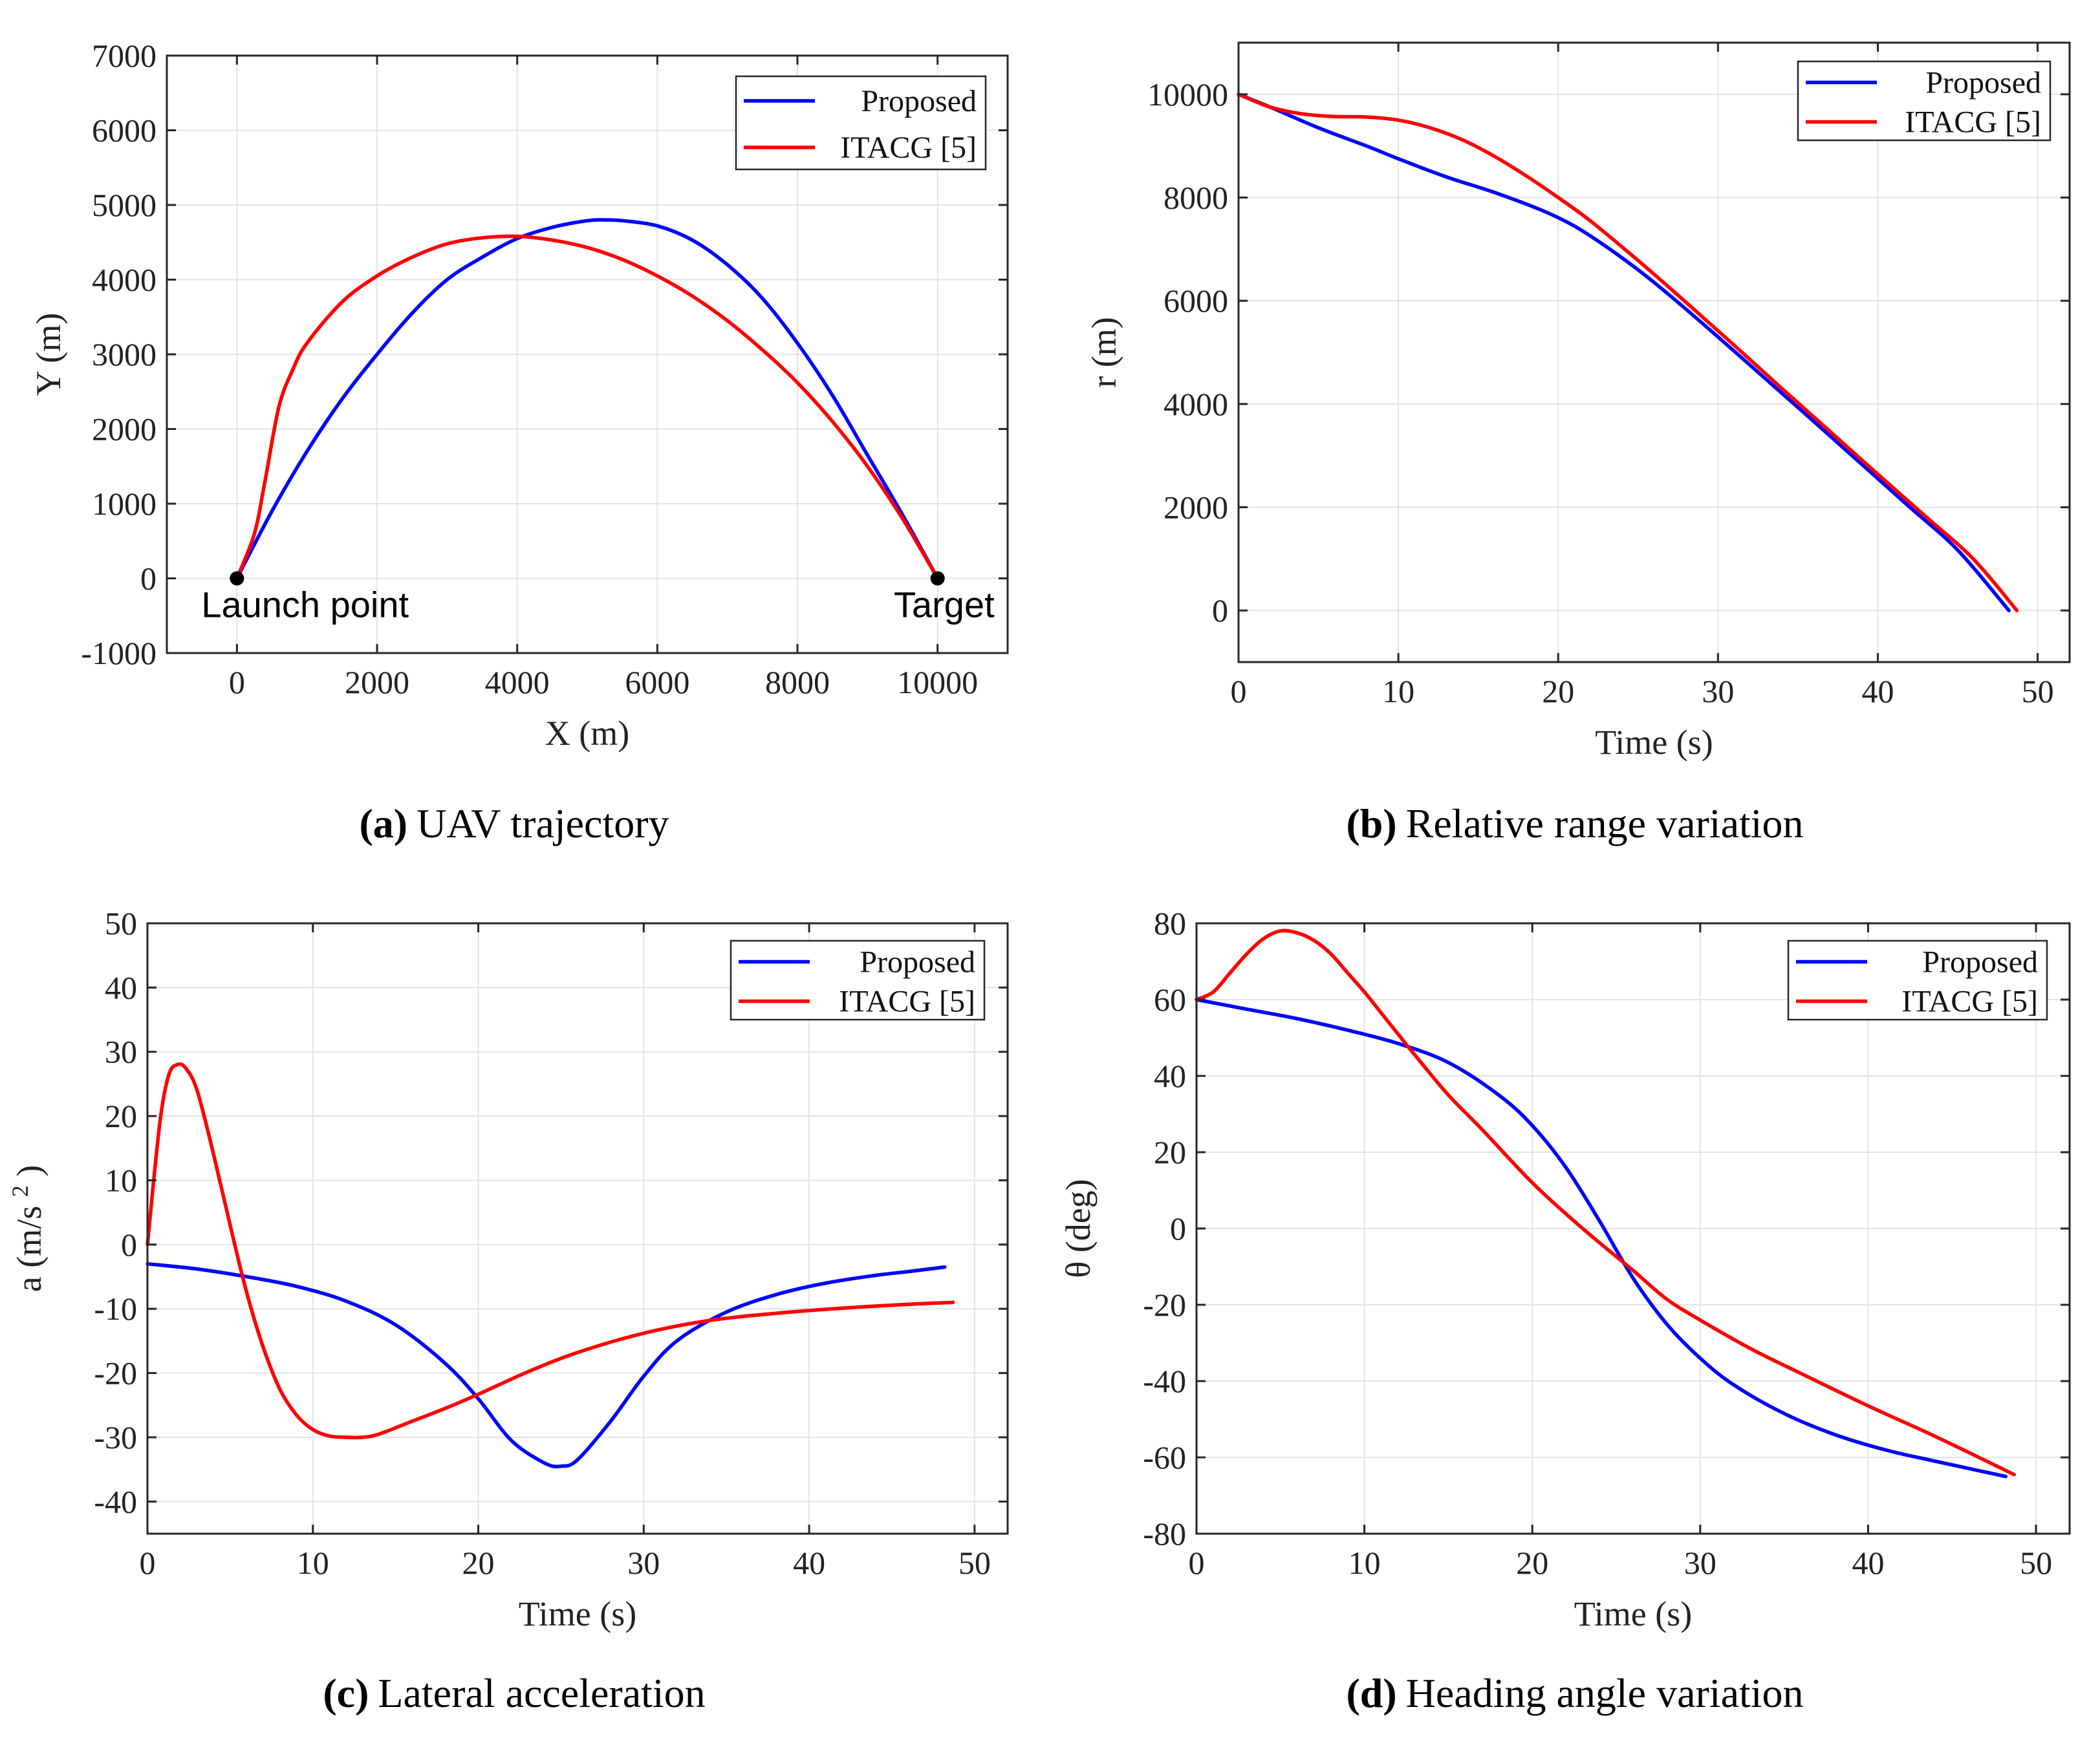 The width and height of the screenshot is (2100, 1738). I want to click on y-axis-label: Y (m), so click(48, 354).